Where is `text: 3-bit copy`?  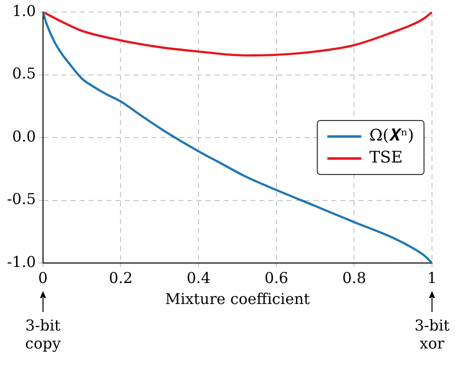 text: 3-bit copy is located at coordinates (43, 334).